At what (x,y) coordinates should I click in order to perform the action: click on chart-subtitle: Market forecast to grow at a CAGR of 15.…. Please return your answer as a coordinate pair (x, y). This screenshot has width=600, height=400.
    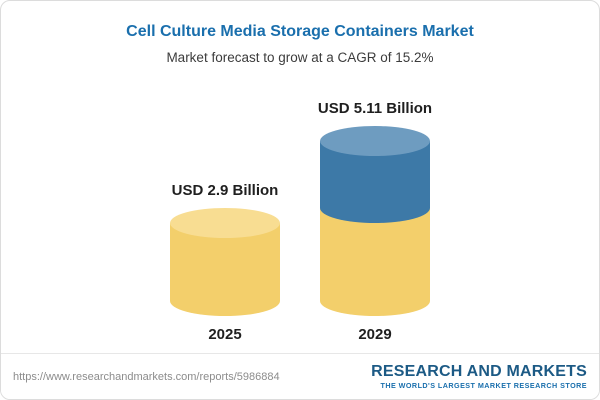
    Looking at the image, I should click on (300, 57).